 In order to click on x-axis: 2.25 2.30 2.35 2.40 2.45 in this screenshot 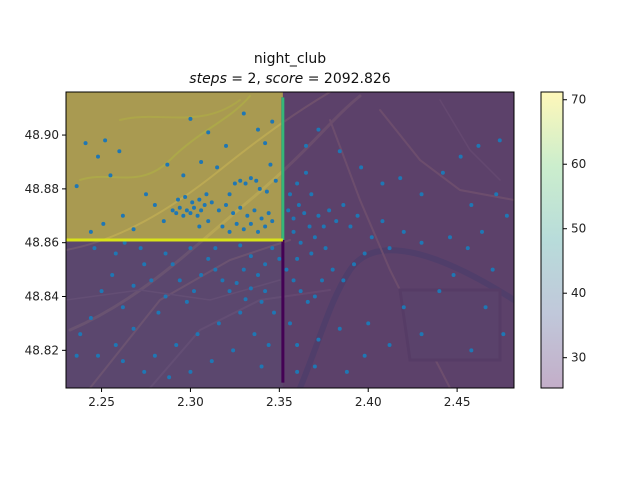, I will do `click(279, 398)`.